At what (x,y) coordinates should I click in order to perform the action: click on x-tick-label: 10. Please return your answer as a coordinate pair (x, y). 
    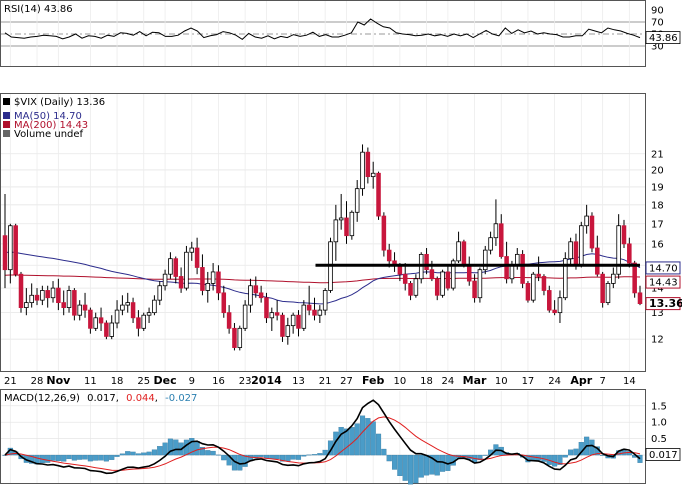
    Looking at the image, I should click on (400, 381).